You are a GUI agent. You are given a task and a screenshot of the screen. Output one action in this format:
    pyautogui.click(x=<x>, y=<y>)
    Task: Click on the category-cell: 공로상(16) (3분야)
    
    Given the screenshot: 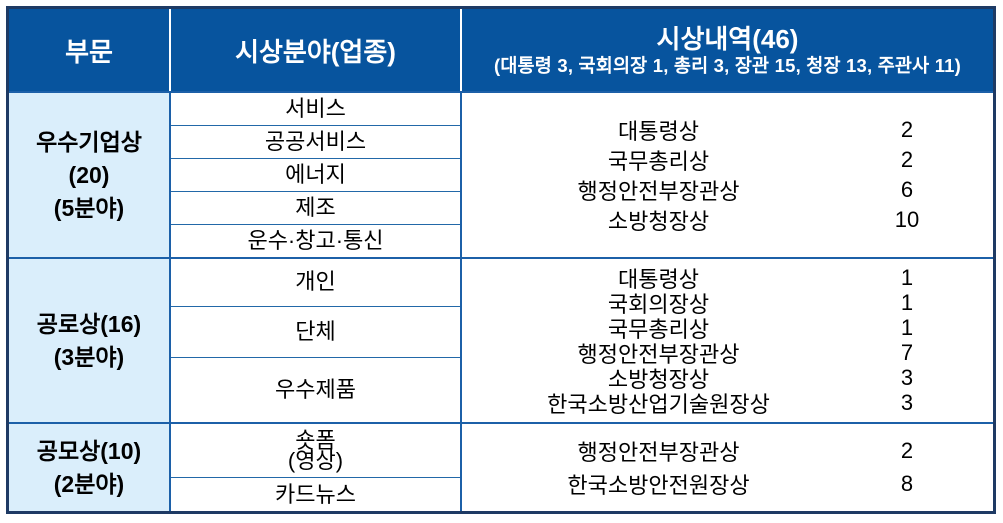 What is the action you would take?
    pyautogui.click(x=90, y=340)
    